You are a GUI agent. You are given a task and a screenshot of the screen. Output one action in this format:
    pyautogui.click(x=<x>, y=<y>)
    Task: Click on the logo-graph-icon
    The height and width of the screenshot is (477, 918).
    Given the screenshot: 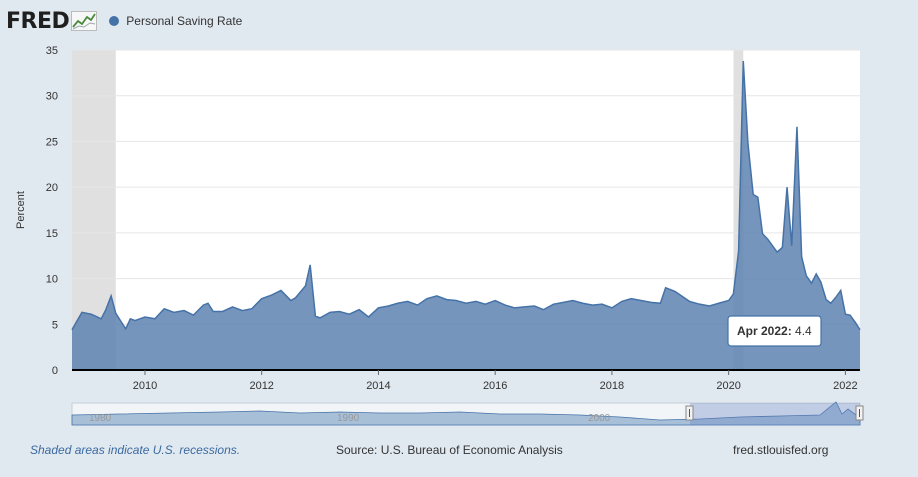 What is the action you would take?
    pyautogui.click(x=84, y=21)
    